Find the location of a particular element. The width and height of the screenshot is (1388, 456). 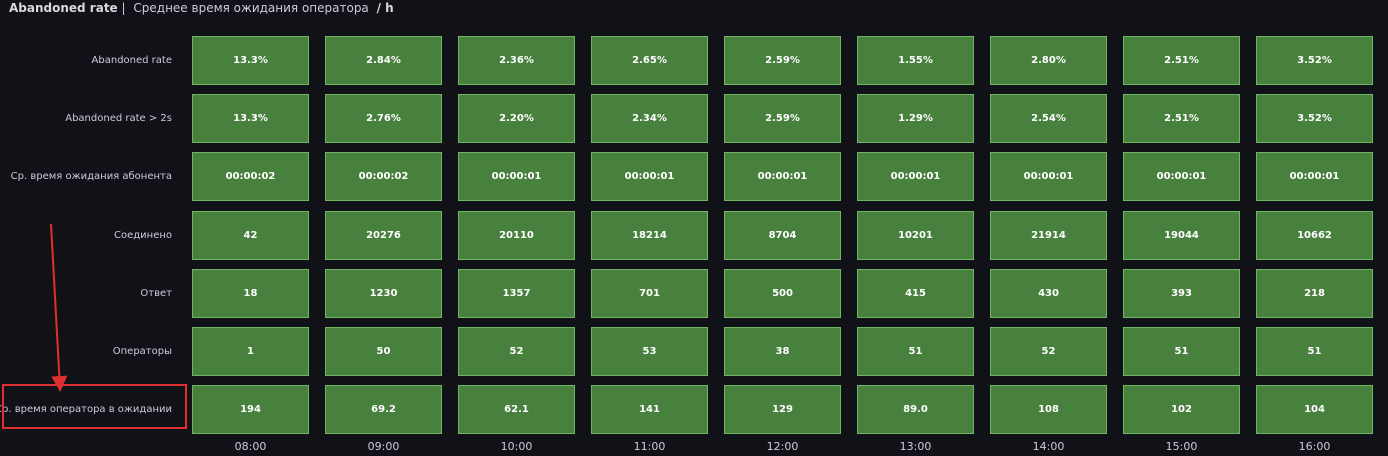

cell: 194 is located at coordinates (250, 410).